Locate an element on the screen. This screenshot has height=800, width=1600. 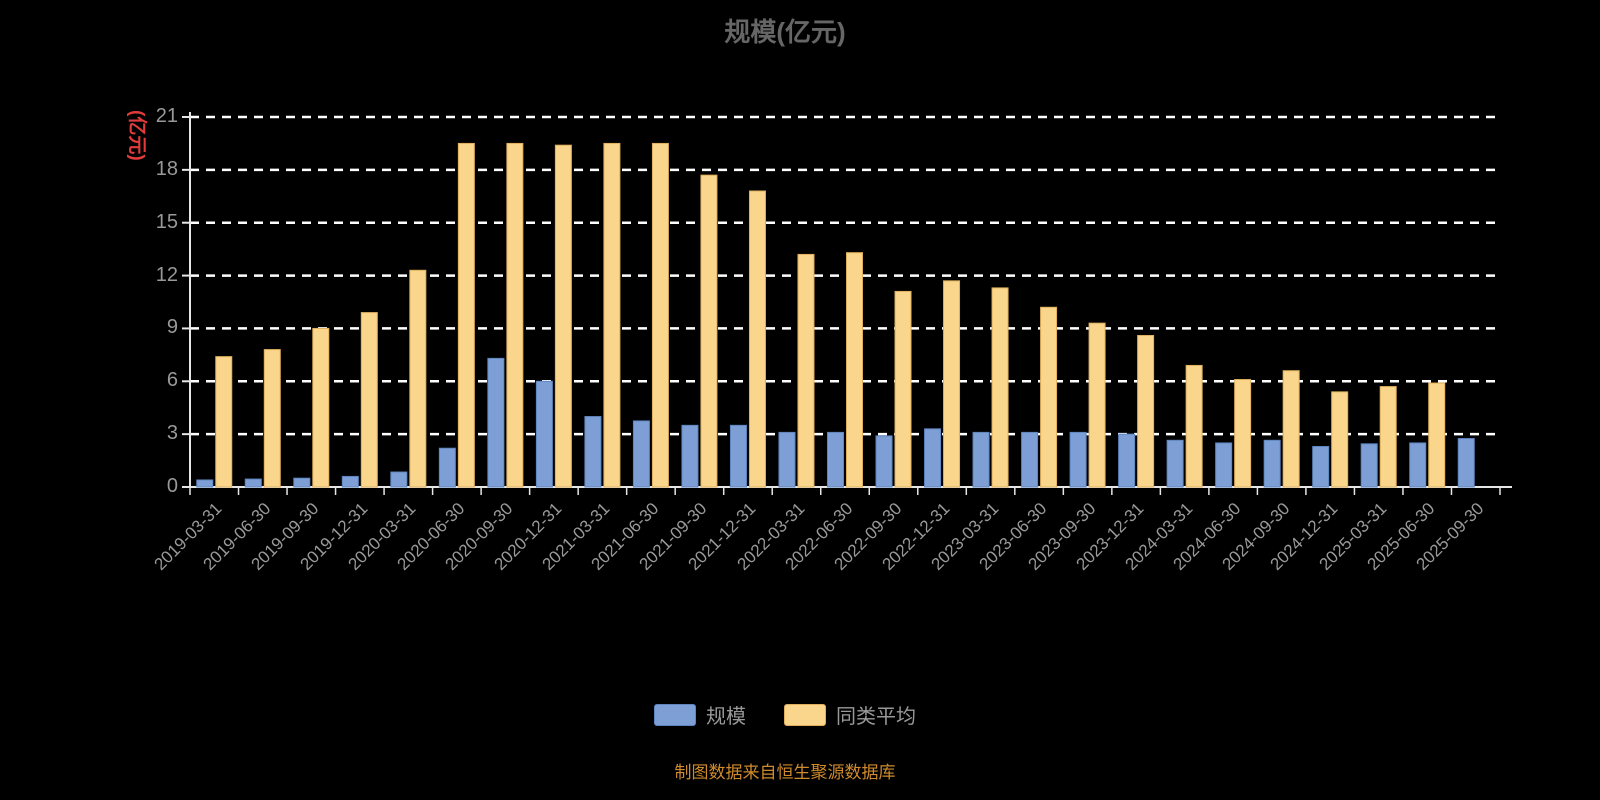
y-tick-label: 0 is located at coordinates (172, 486).